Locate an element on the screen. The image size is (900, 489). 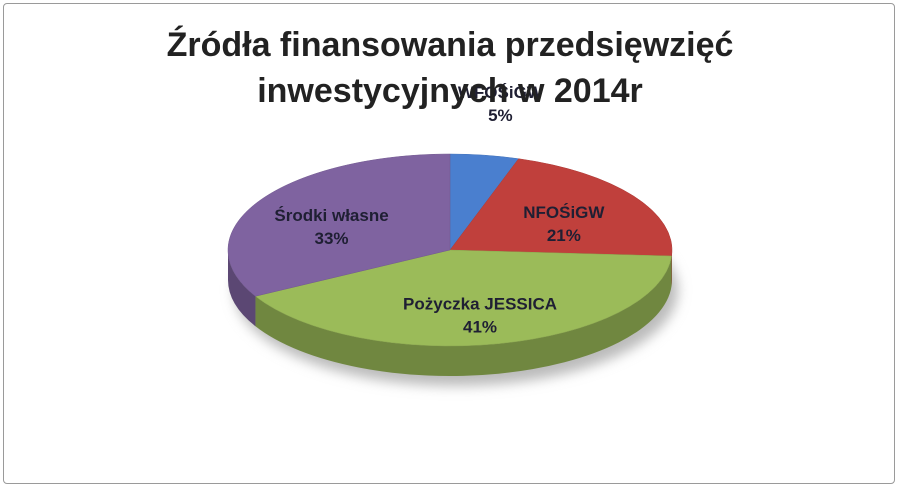
data-label-name: Środki własne is located at coordinates (331, 215).